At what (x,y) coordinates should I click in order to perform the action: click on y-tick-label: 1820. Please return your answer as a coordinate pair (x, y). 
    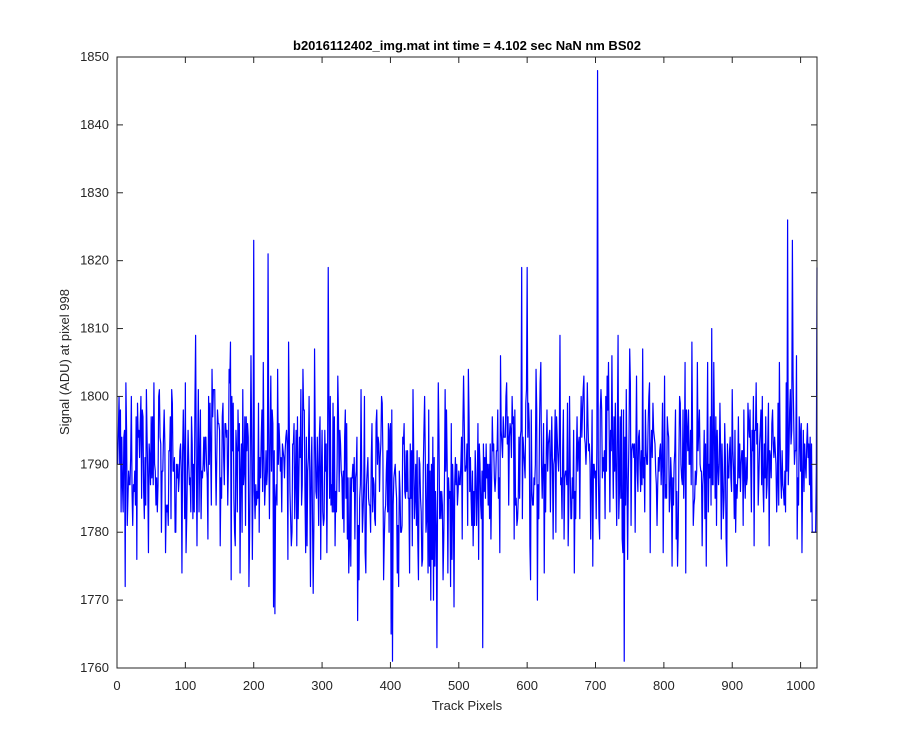
    Looking at the image, I should click on (94, 260).